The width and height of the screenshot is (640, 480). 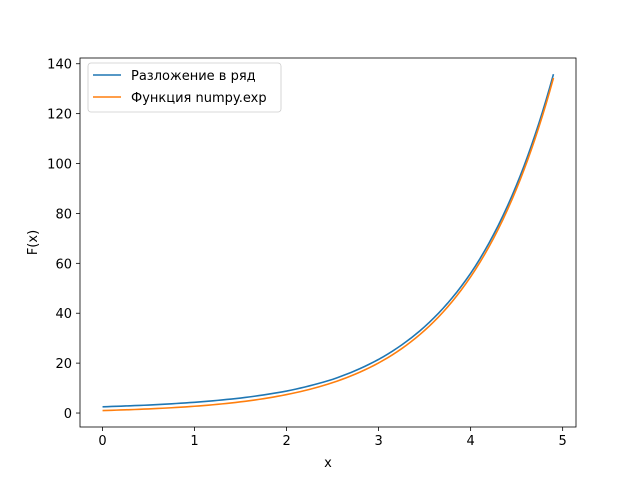 I want to click on y-axis-label: F(x), so click(x=33, y=242).